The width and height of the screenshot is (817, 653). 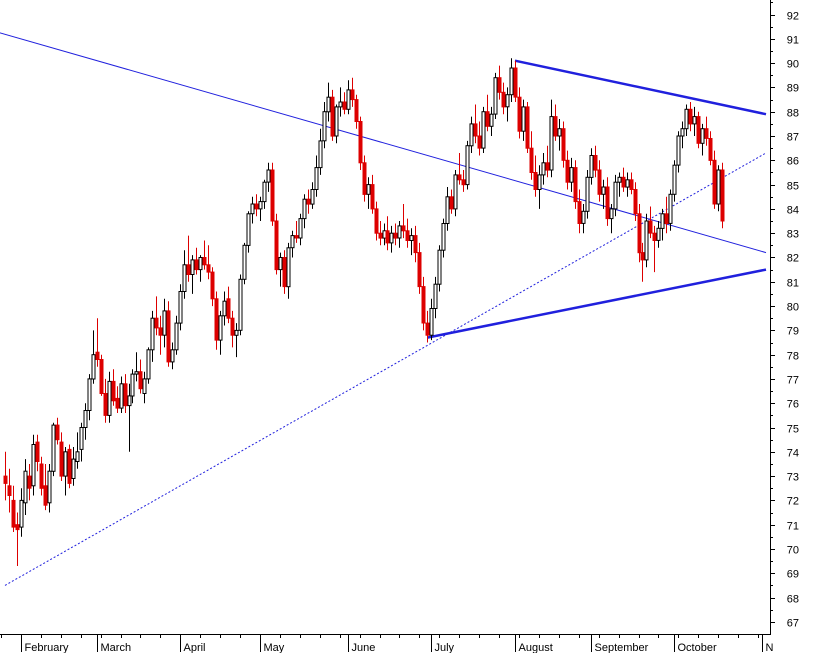 I want to click on x-month-label: April, so click(x=195, y=647).